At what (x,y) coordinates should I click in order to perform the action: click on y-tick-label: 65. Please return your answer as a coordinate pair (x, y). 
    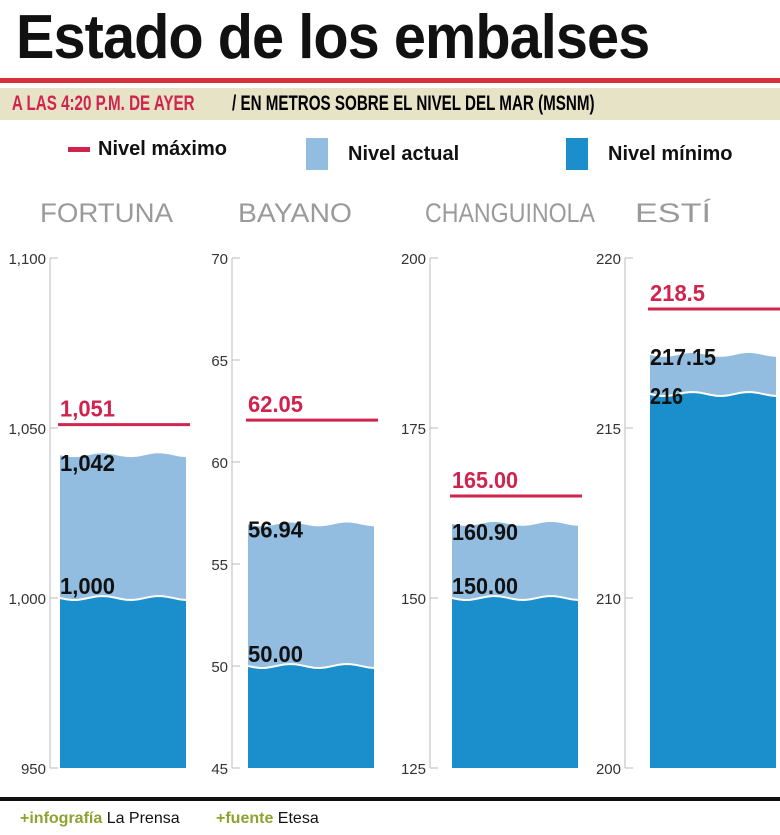
    Looking at the image, I should click on (219, 361).